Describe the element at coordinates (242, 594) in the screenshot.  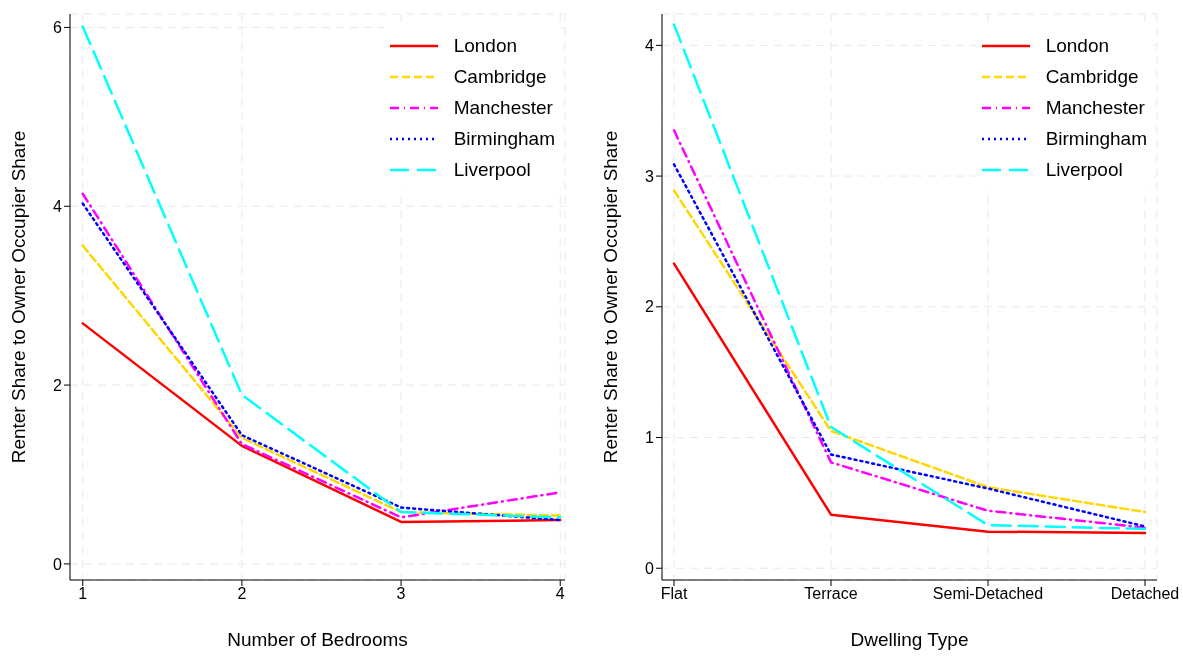
I see `x-tick-label: 2` at that location.